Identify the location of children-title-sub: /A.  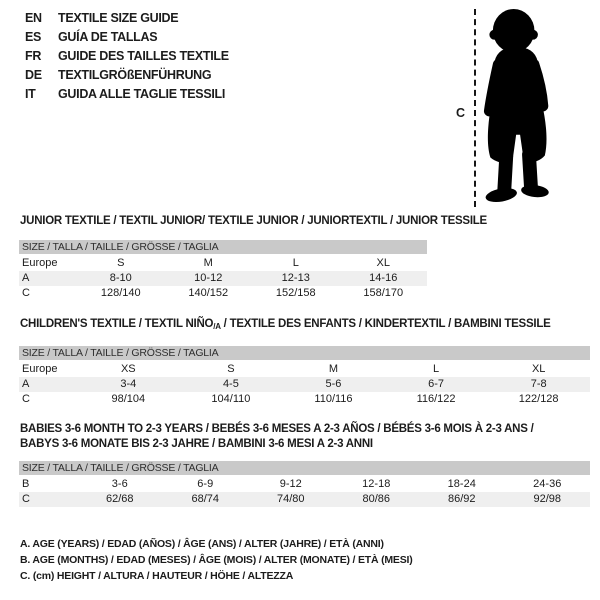
(217, 326).